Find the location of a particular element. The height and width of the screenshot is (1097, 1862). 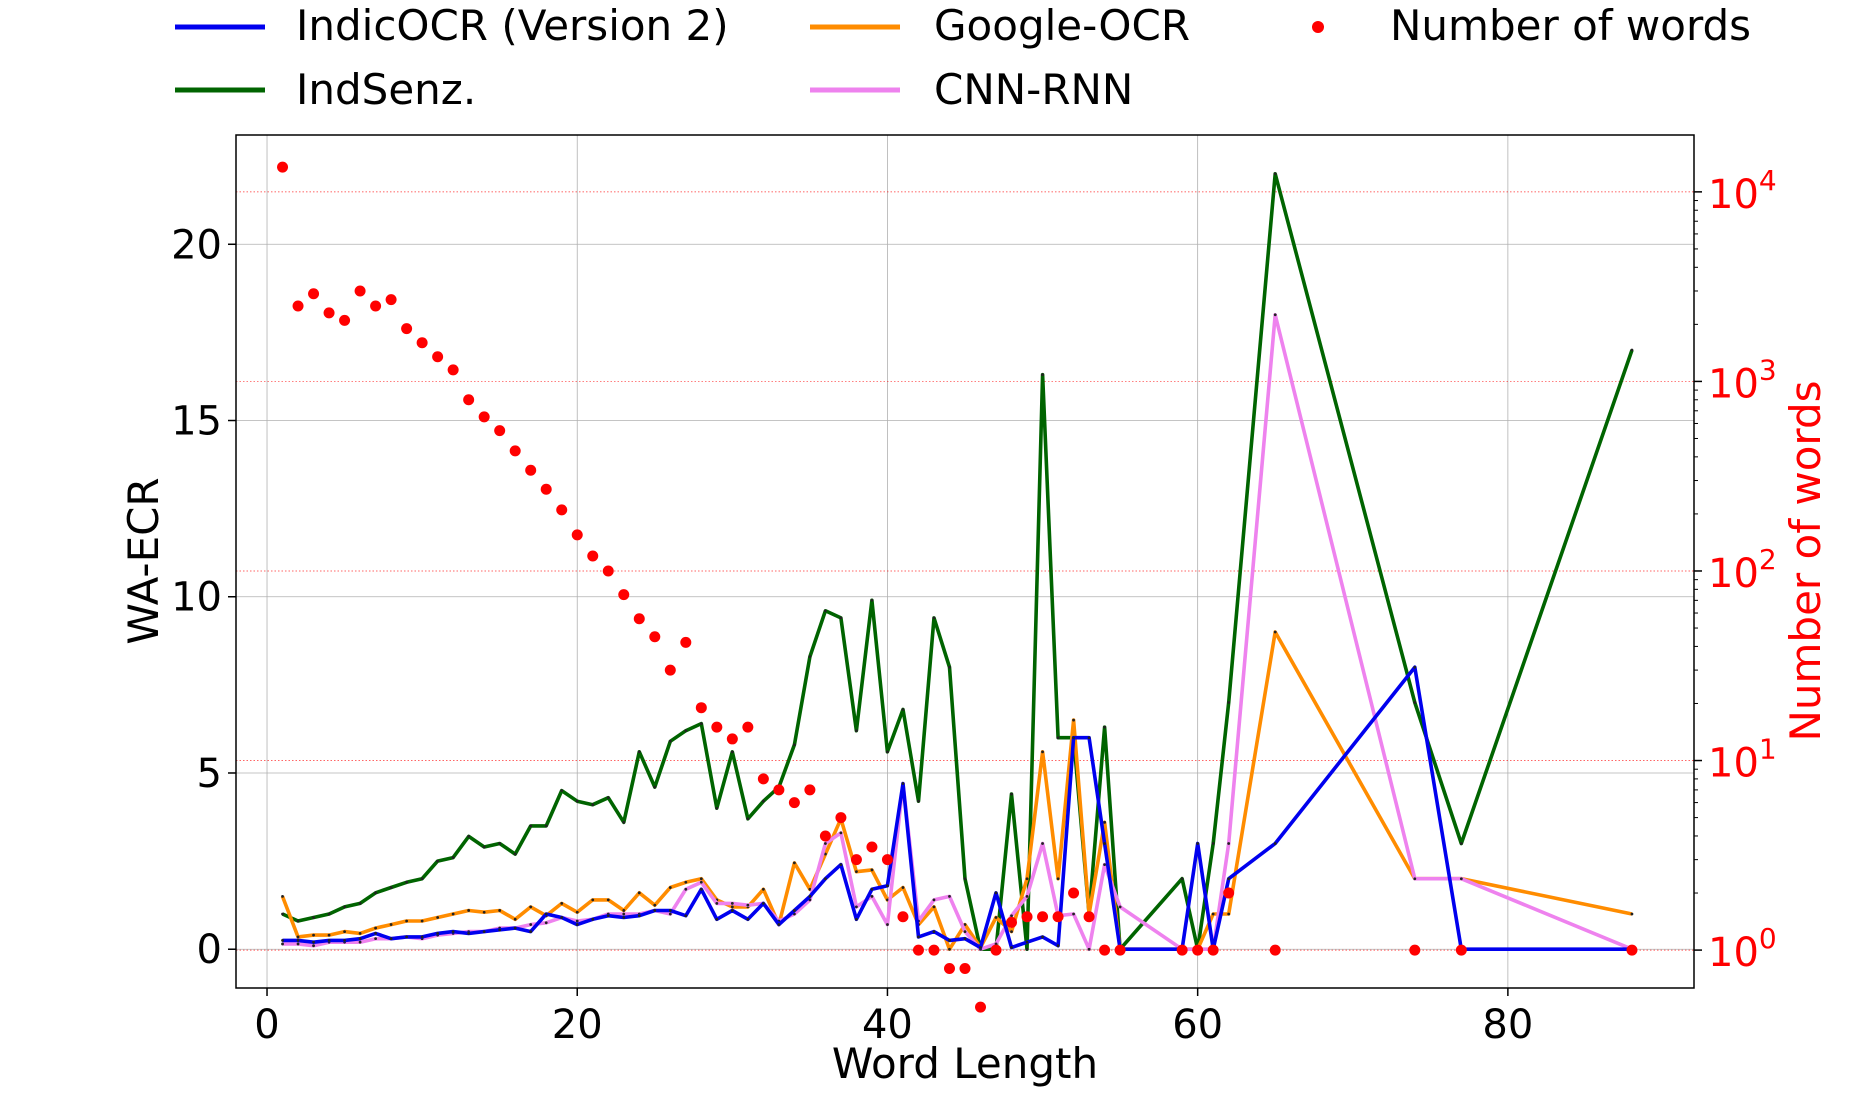

y-axis-label: WA-ECR is located at coordinates (143, 560).